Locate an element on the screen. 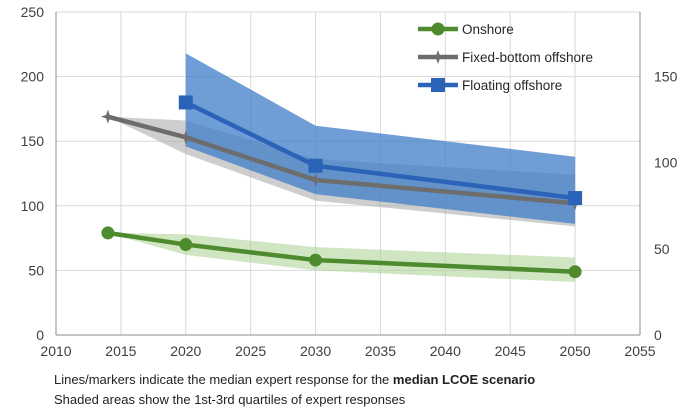 Image resolution: width=700 pixels, height=420 pixels. x-tick-label: 2040 is located at coordinates (445, 351).